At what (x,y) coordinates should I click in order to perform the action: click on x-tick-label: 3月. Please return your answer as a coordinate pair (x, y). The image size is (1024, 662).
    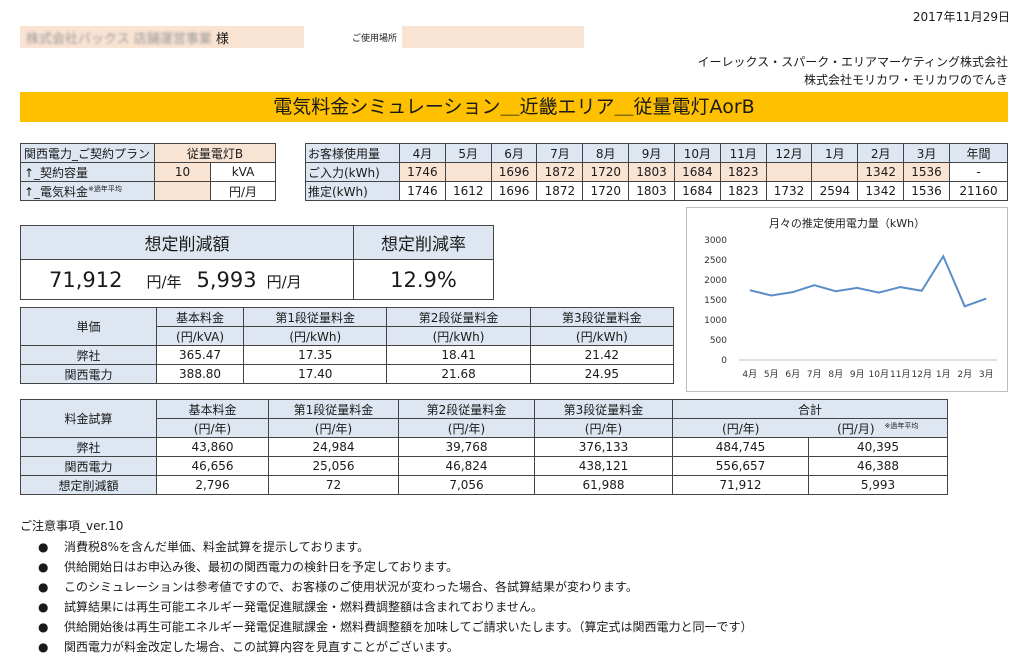
    Looking at the image, I should click on (986, 374).